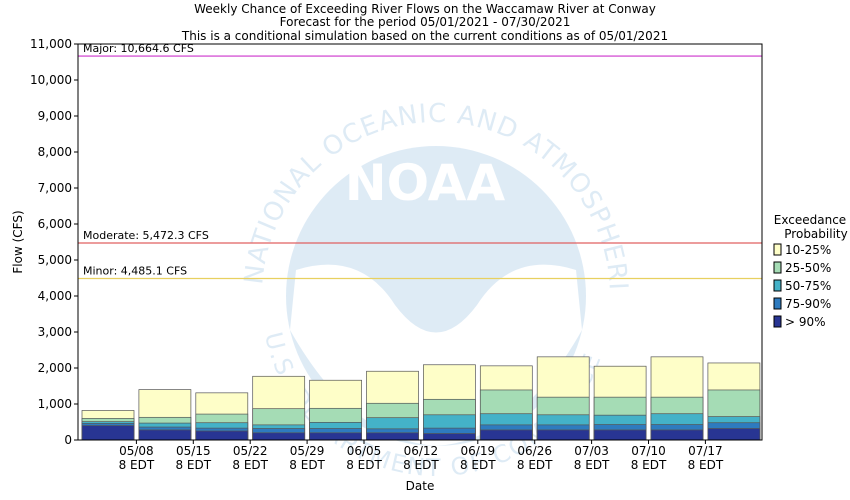 This screenshot has height=500, width=850. What do you see at coordinates (421, 451) in the screenshot?
I see `x-tick-label: 06/12` at bounding box center [421, 451].